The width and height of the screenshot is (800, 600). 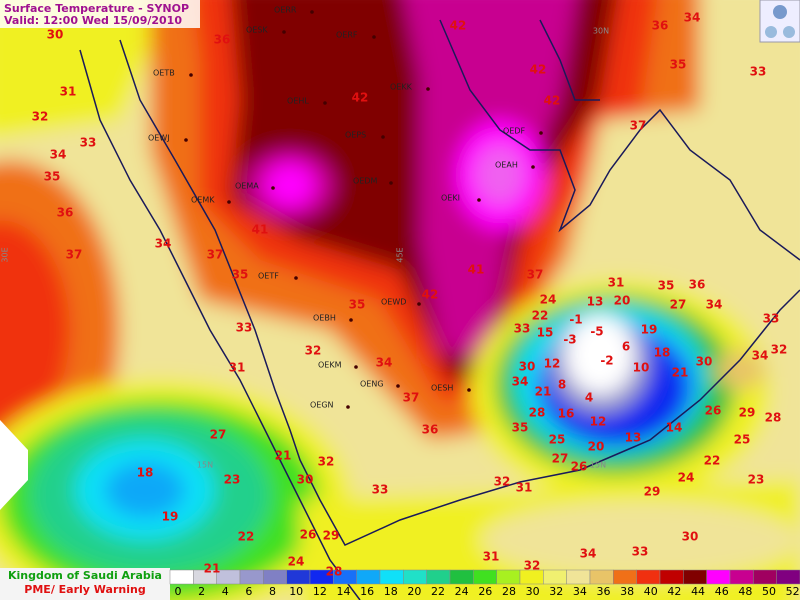 What do you see at coordinates (343, 591) in the screenshot?
I see `legend-tick-label: 14` at bounding box center [343, 591].